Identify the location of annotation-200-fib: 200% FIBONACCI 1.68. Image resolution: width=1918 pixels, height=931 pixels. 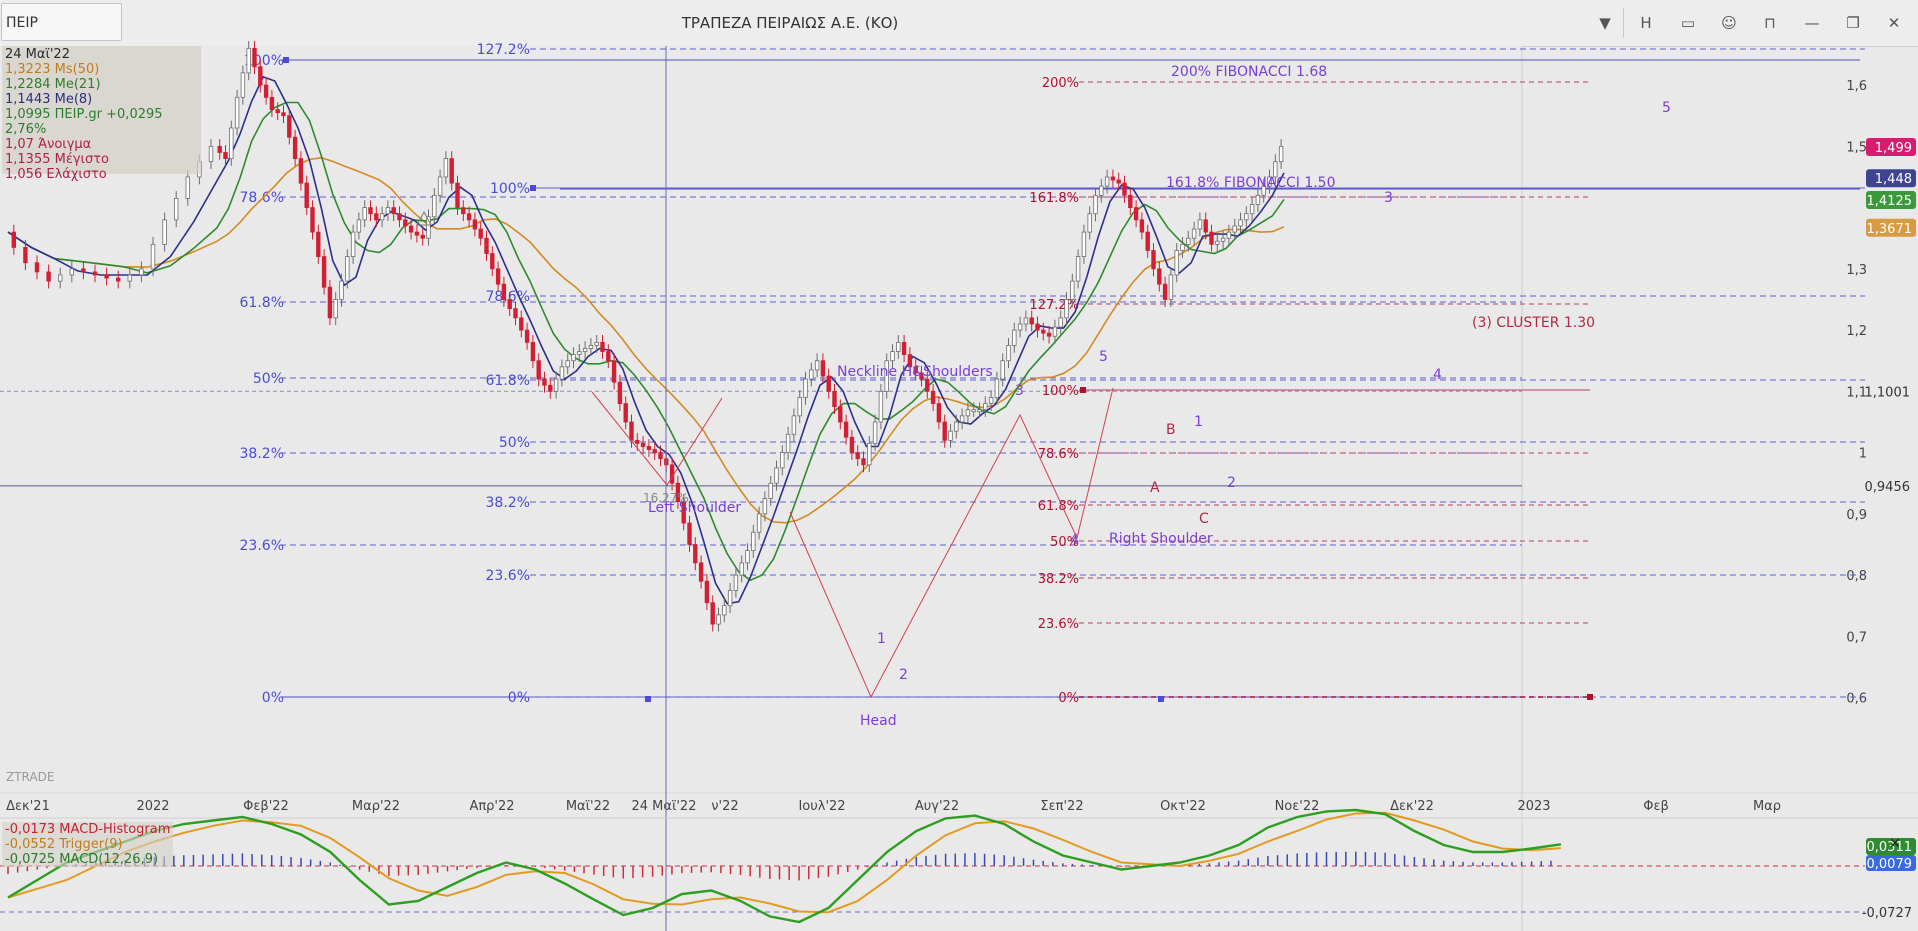
(1249, 72).